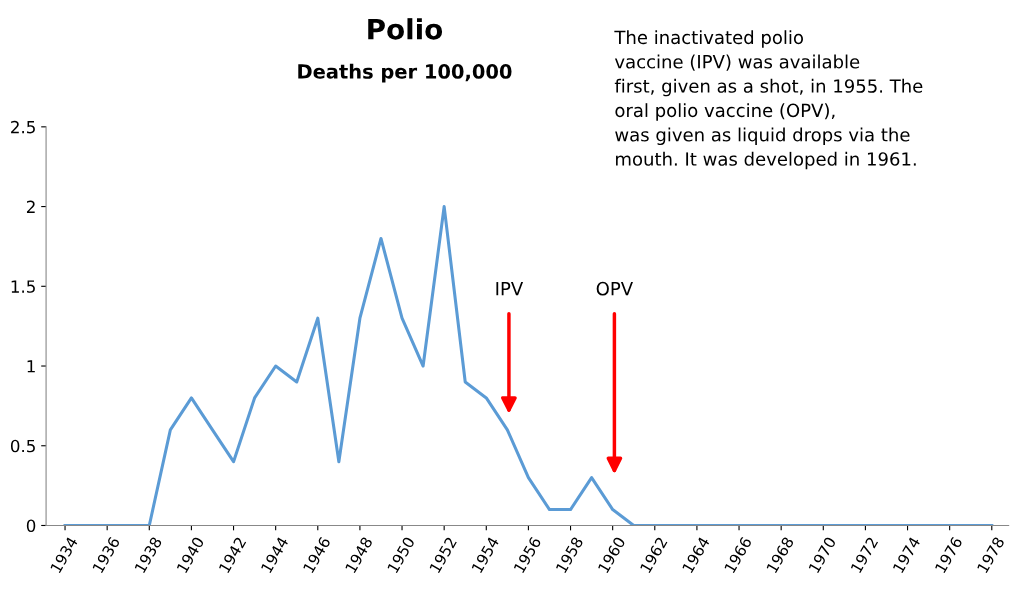  What do you see at coordinates (23, 127) in the screenshot?
I see `y-tick-label: 2.5` at bounding box center [23, 127].